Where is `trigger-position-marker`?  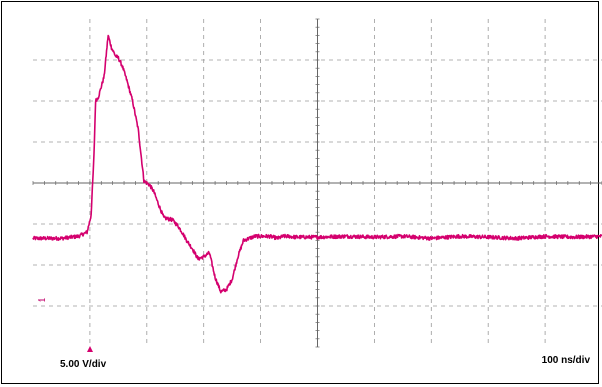
trigger-position-marker is located at coordinates (90, 349).